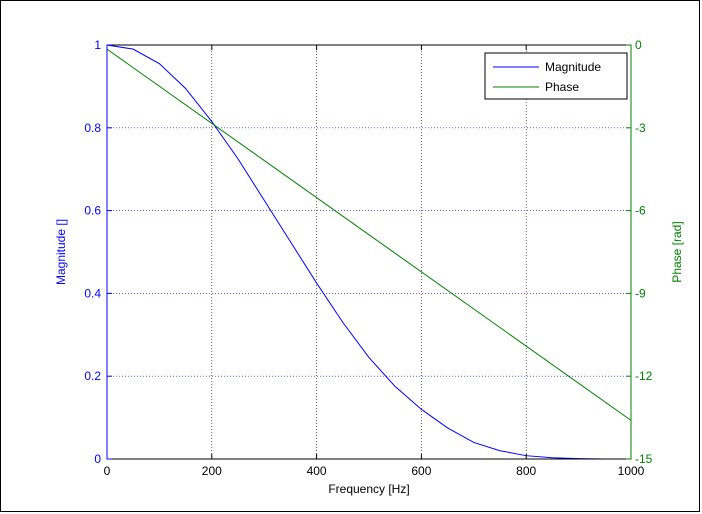 Image resolution: width=702 pixels, height=514 pixels. I want to click on y-right-tick-label: -12, so click(644, 376).